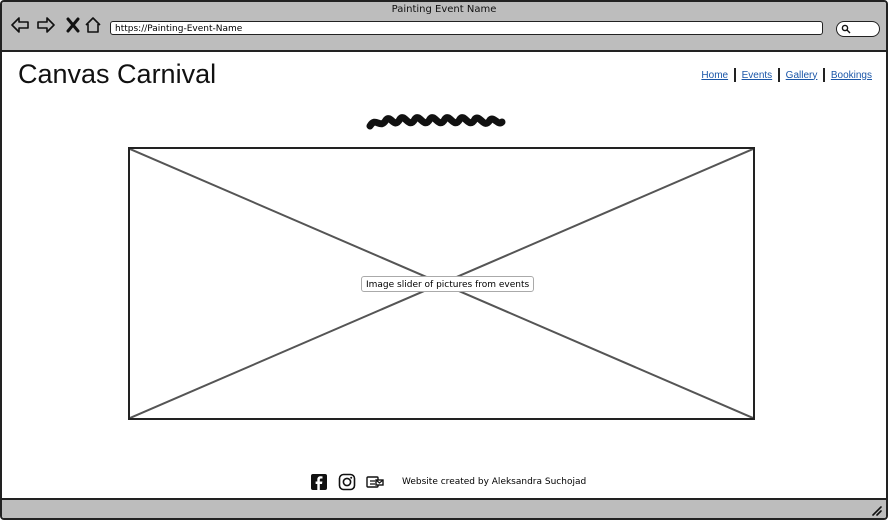  Describe the element at coordinates (319, 482) in the screenshot. I see `facebook-icon` at that location.